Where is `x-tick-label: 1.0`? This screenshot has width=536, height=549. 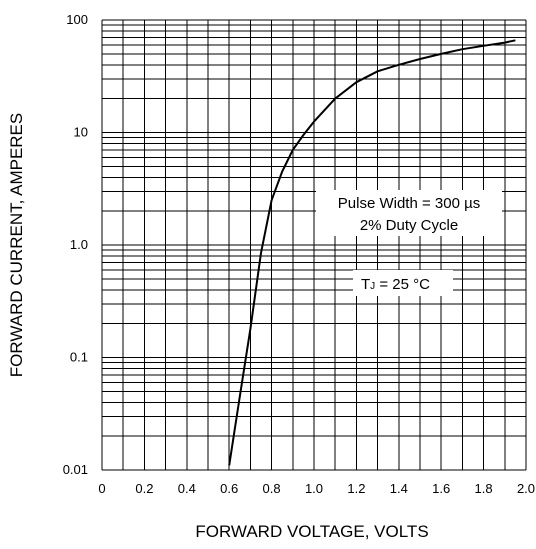 x-tick-label: 1.0 is located at coordinates (314, 488).